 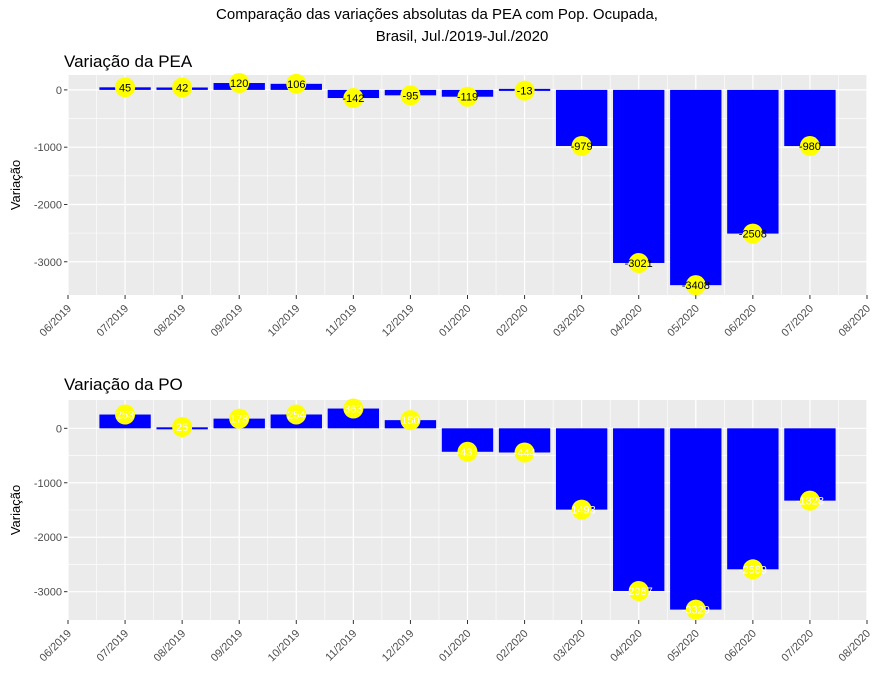 I want to click on po-panel-title: Variação da PO, so click(x=123, y=384).